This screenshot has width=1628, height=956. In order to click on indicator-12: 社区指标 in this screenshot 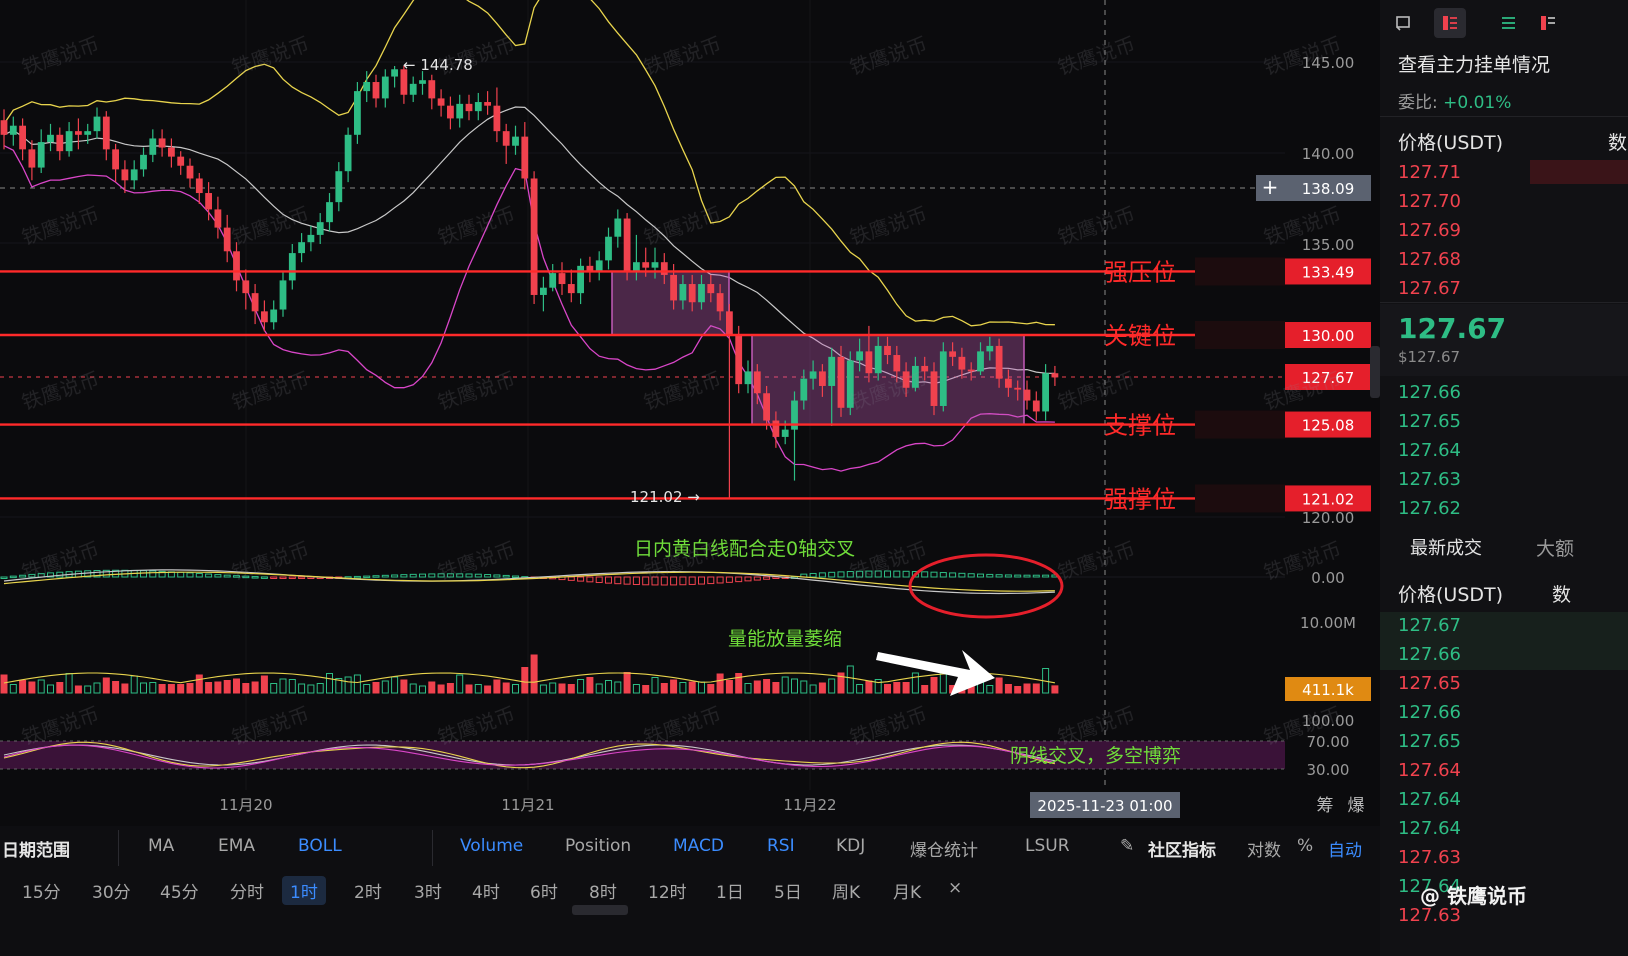, I will do `click(1182, 851)`.